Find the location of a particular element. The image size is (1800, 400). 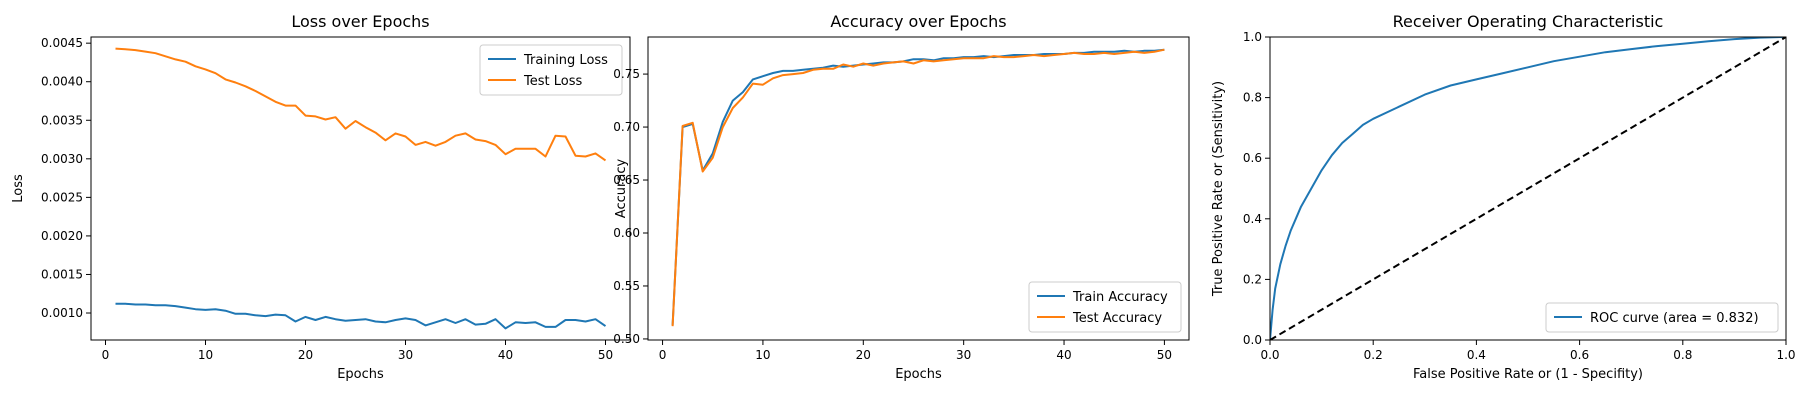

x-tick-label: 0.6 is located at coordinates (1579, 355).